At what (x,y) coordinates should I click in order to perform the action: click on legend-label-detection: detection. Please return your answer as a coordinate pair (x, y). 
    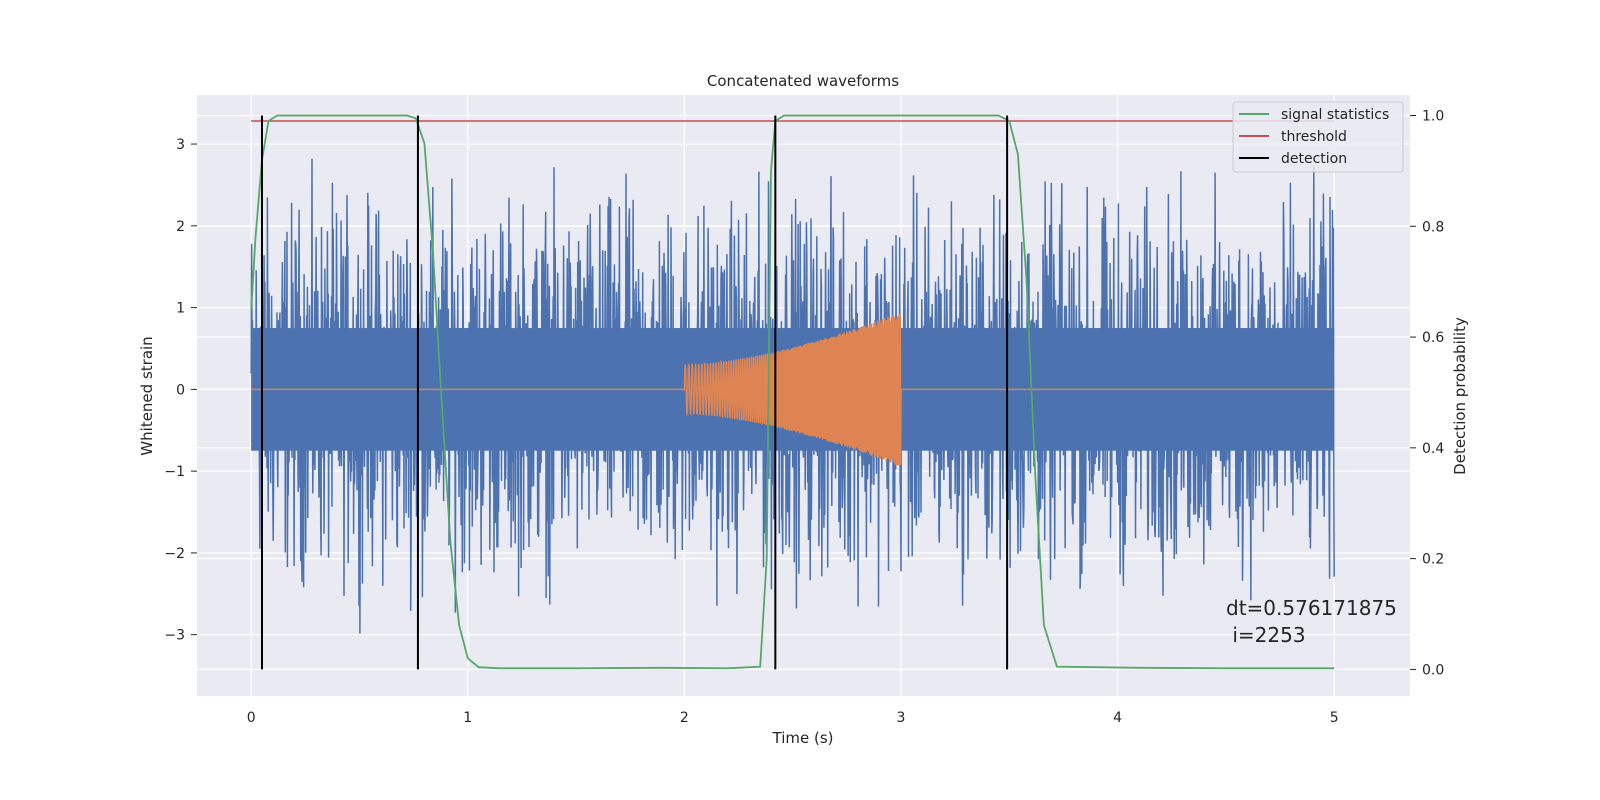
    Looking at the image, I should click on (1314, 159).